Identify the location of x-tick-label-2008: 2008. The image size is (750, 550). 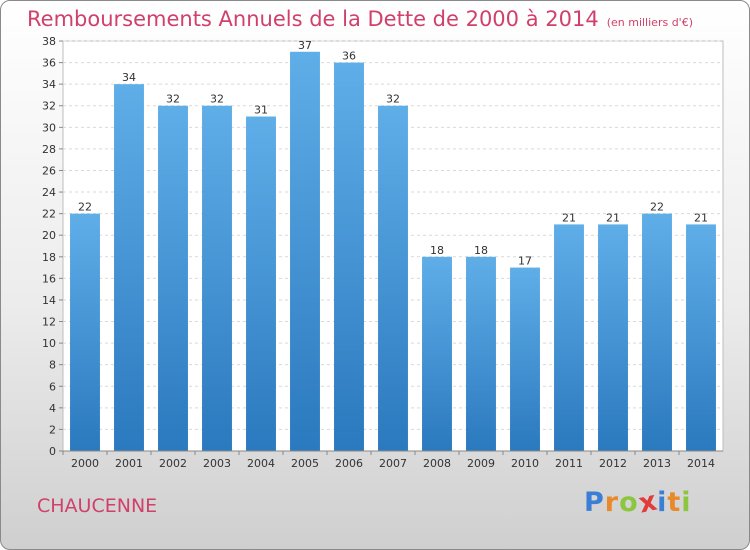
(437, 463).